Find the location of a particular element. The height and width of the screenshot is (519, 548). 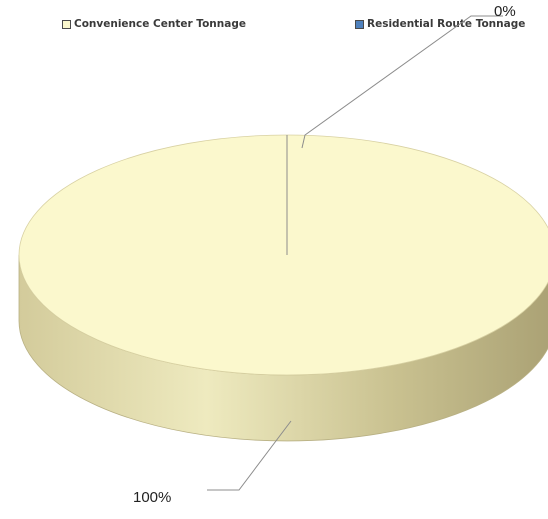

legend-swatch-residential-route is located at coordinates (359, 24).